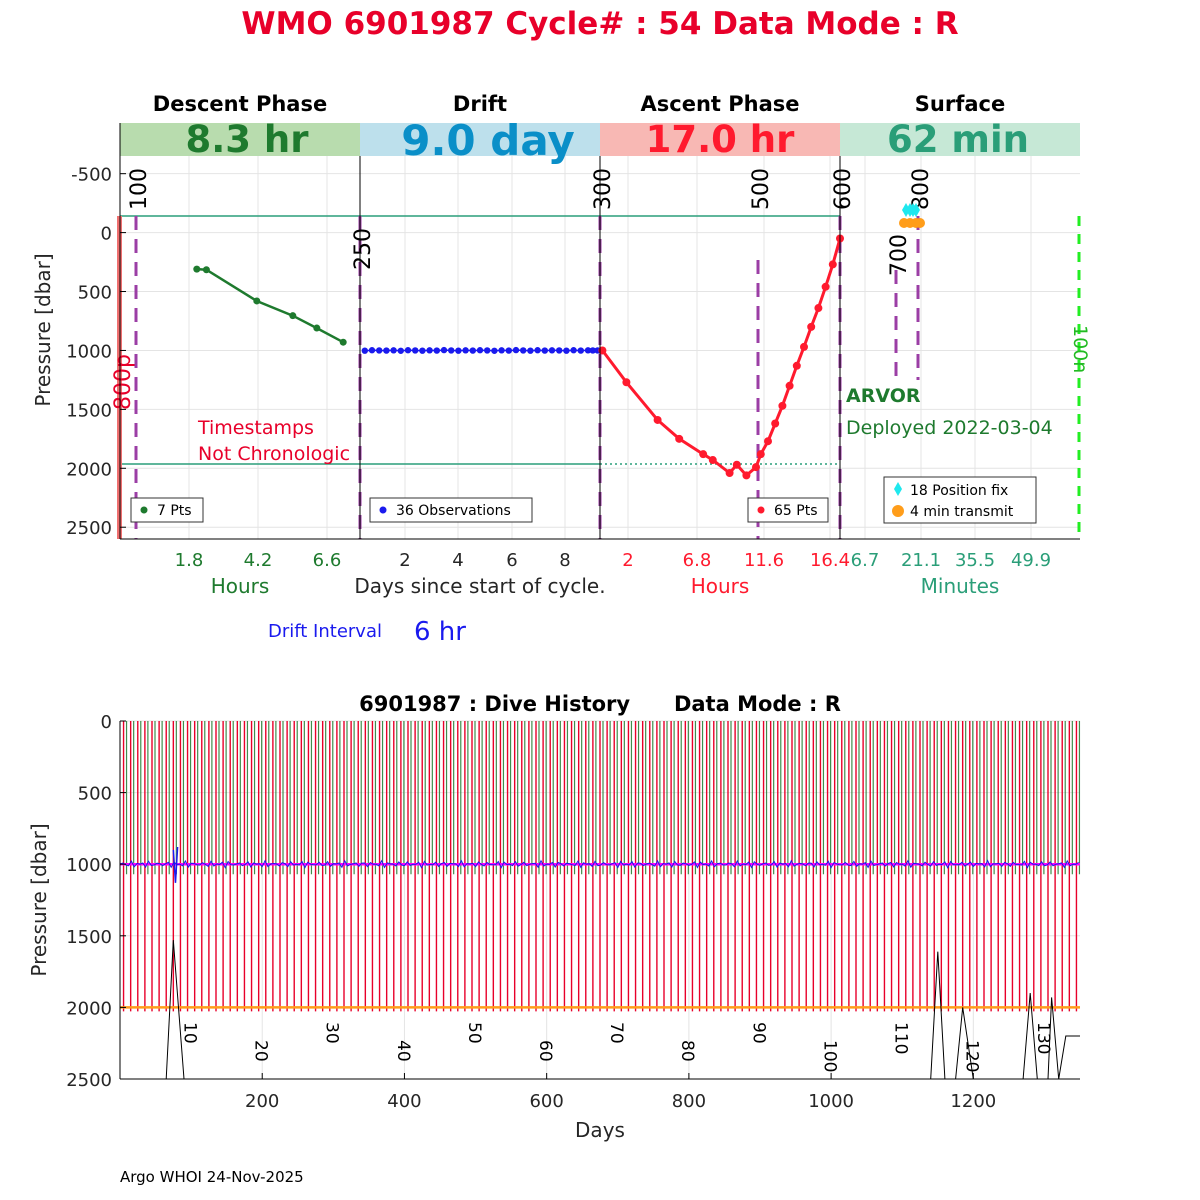 The height and width of the screenshot is (1200, 1200). Describe the element at coordinates (255, 428) in the screenshot. I see `timestamps-note-line1: Timestamps` at that location.